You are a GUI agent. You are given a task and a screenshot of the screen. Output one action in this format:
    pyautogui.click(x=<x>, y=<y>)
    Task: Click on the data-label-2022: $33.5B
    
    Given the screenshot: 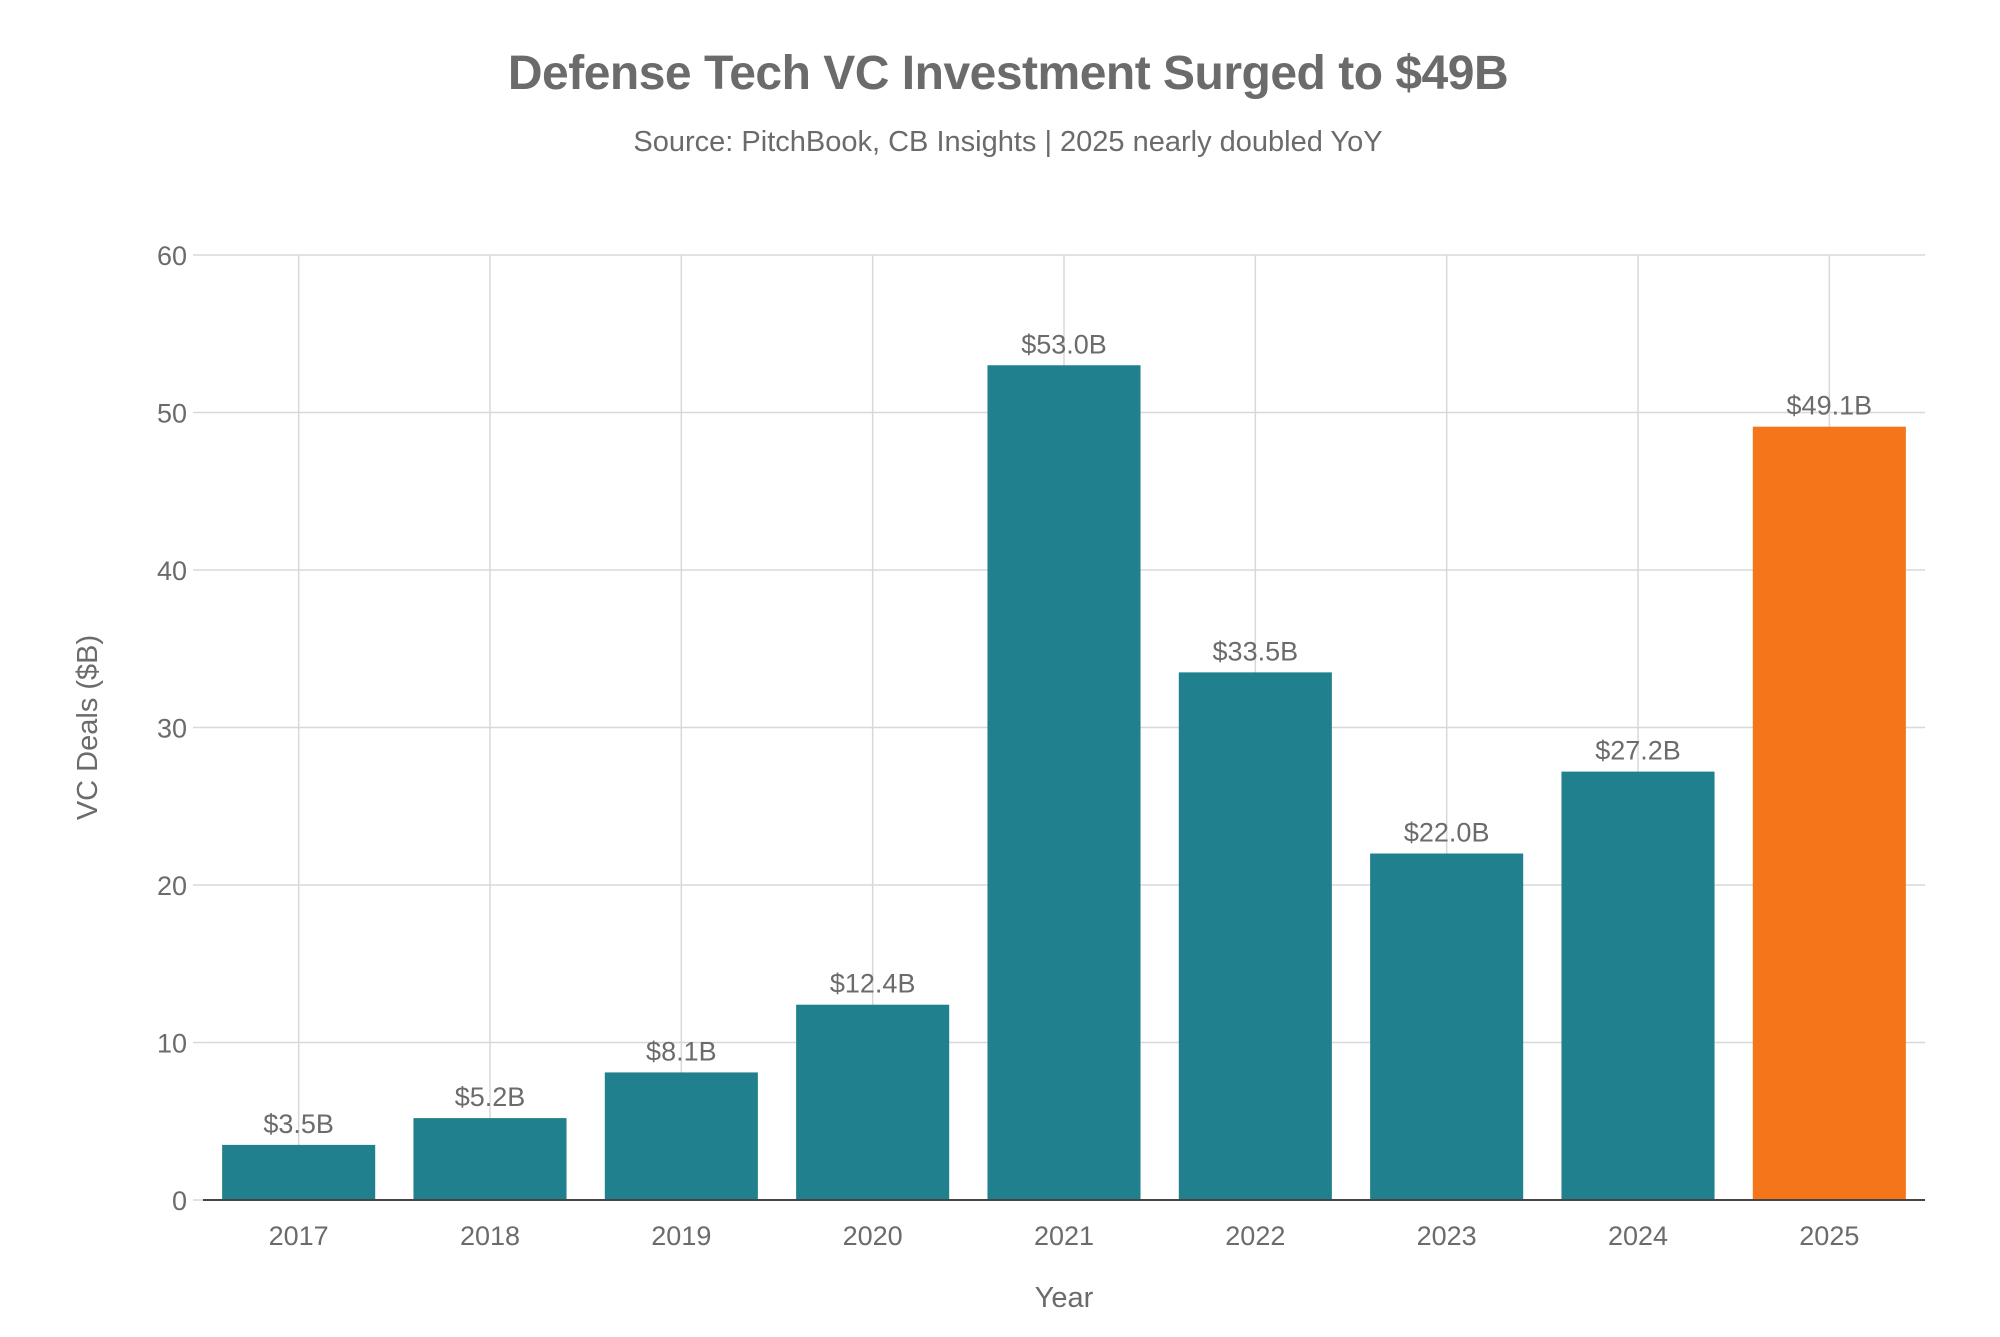 What is the action you would take?
    pyautogui.click(x=1256, y=651)
    